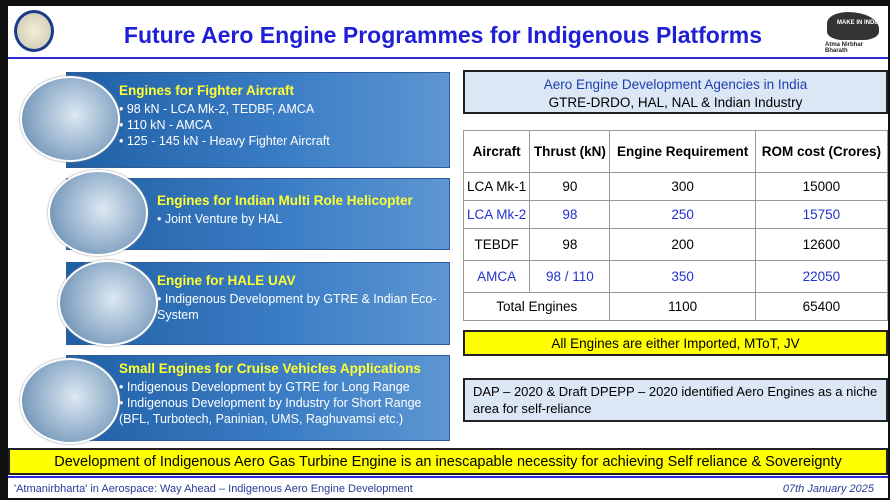  What do you see at coordinates (70, 119) in the screenshot?
I see `fighter-aircraft-image` at bounding box center [70, 119].